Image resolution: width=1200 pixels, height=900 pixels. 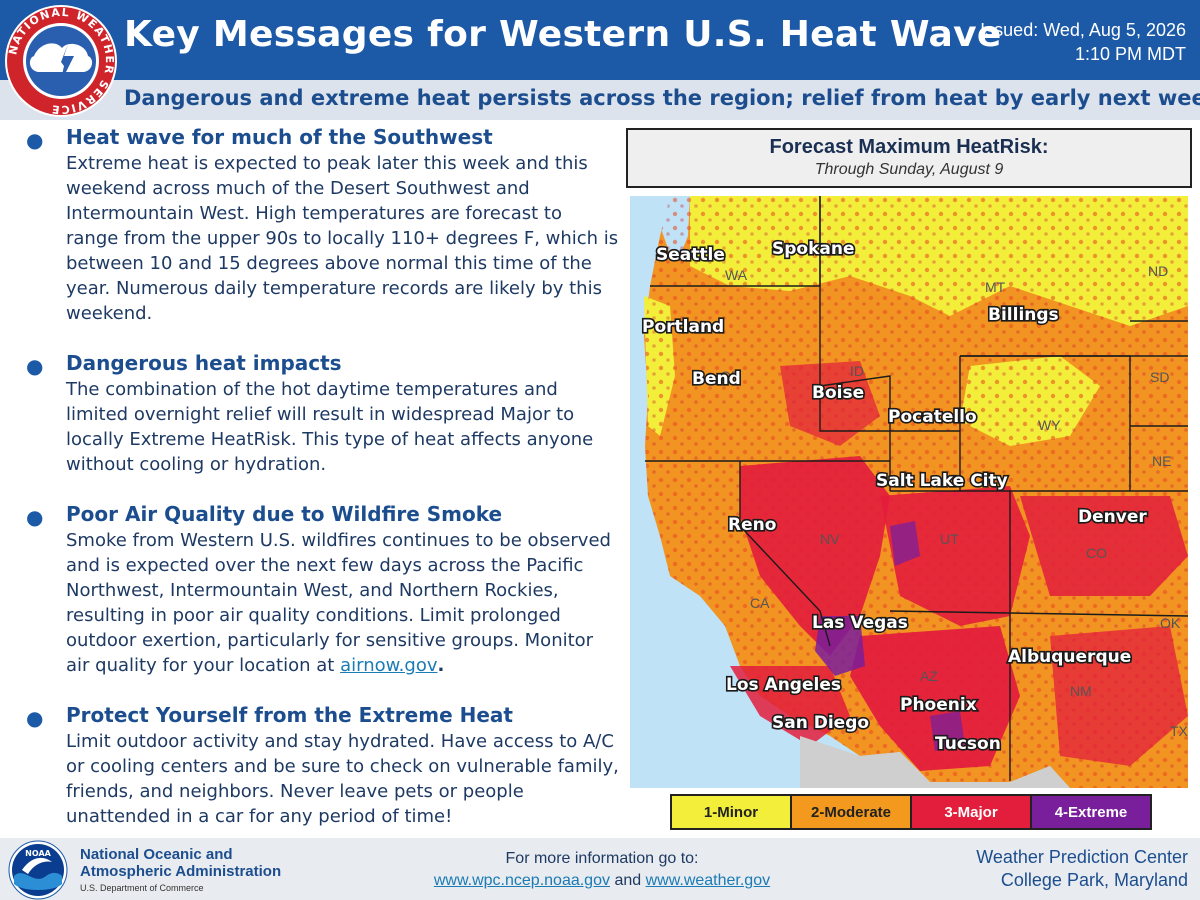 I want to click on links-conjunction: and, so click(x=628, y=880).